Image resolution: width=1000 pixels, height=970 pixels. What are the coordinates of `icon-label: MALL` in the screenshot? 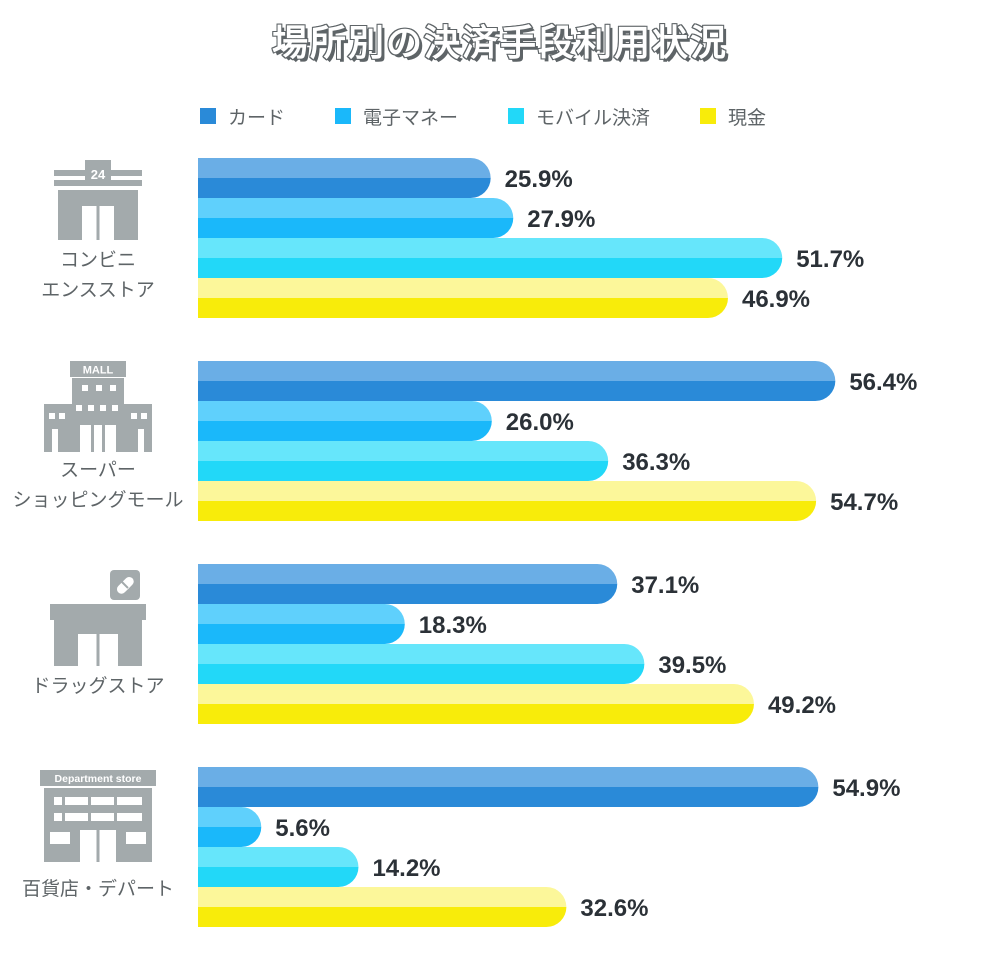 It's located at (98, 371).